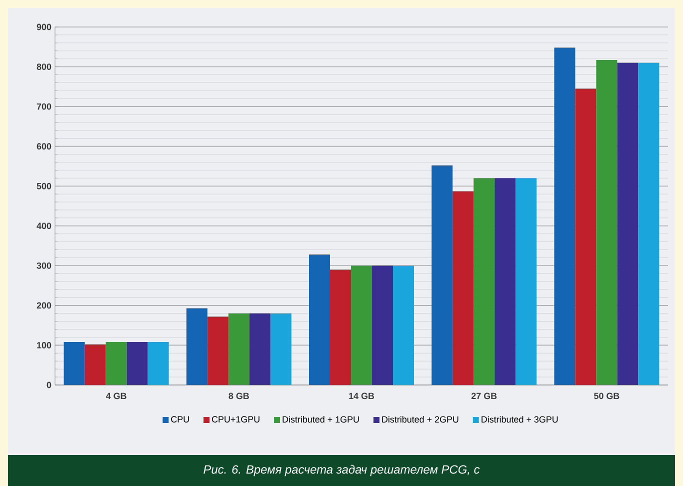 The width and height of the screenshot is (683, 486). What do you see at coordinates (44, 27) in the screenshot?
I see `y-tick-label: 900` at bounding box center [44, 27].